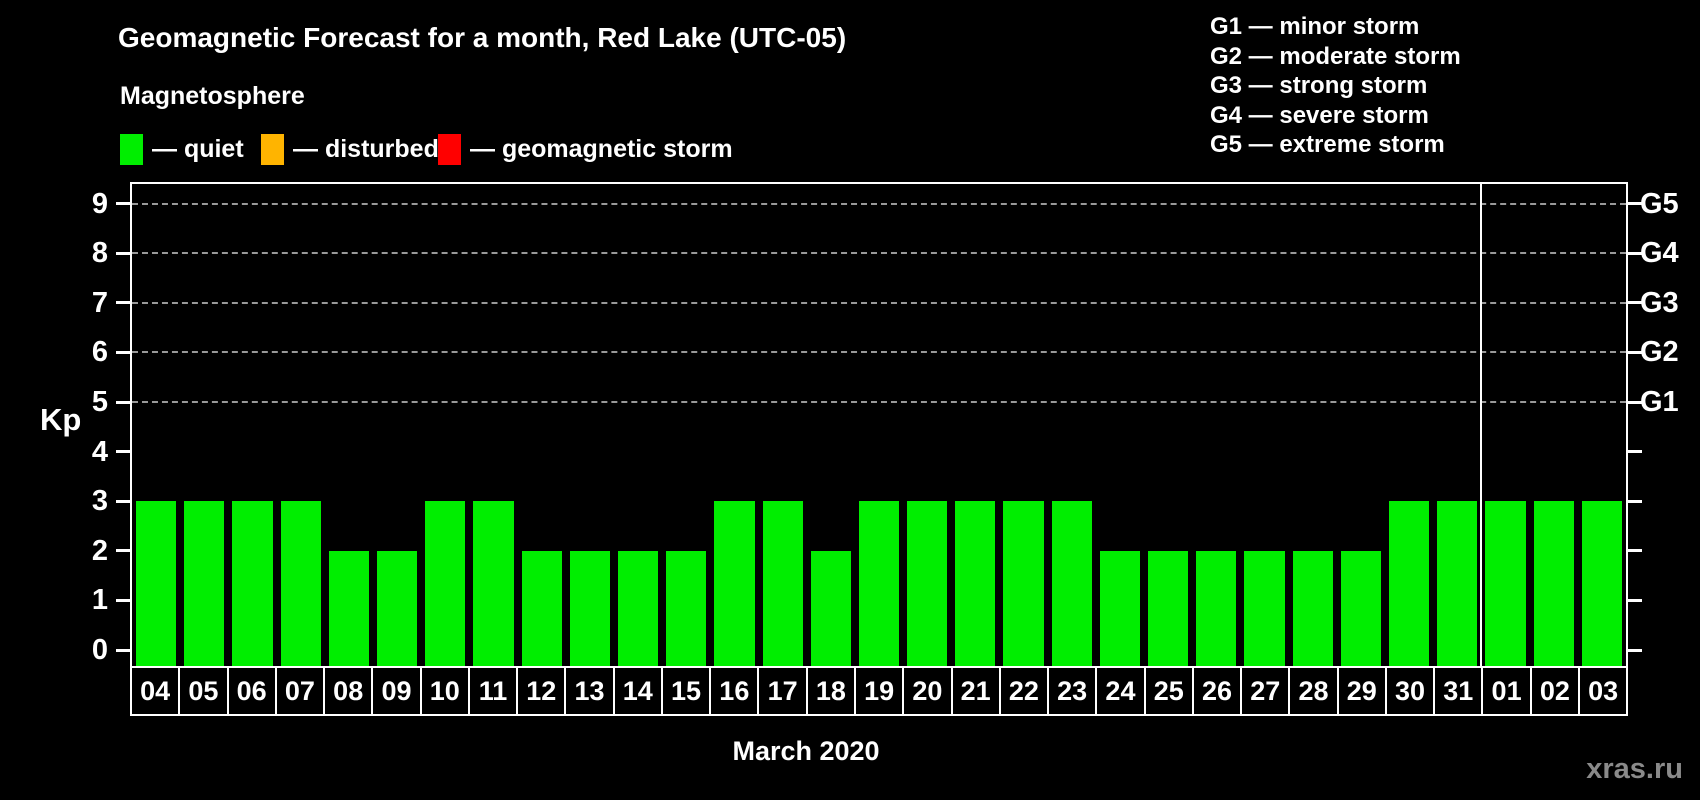  What do you see at coordinates (601, 149) in the screenshot?
I see `legend-label-2: — geomagnetic storm` at bounding box center [601, 149].